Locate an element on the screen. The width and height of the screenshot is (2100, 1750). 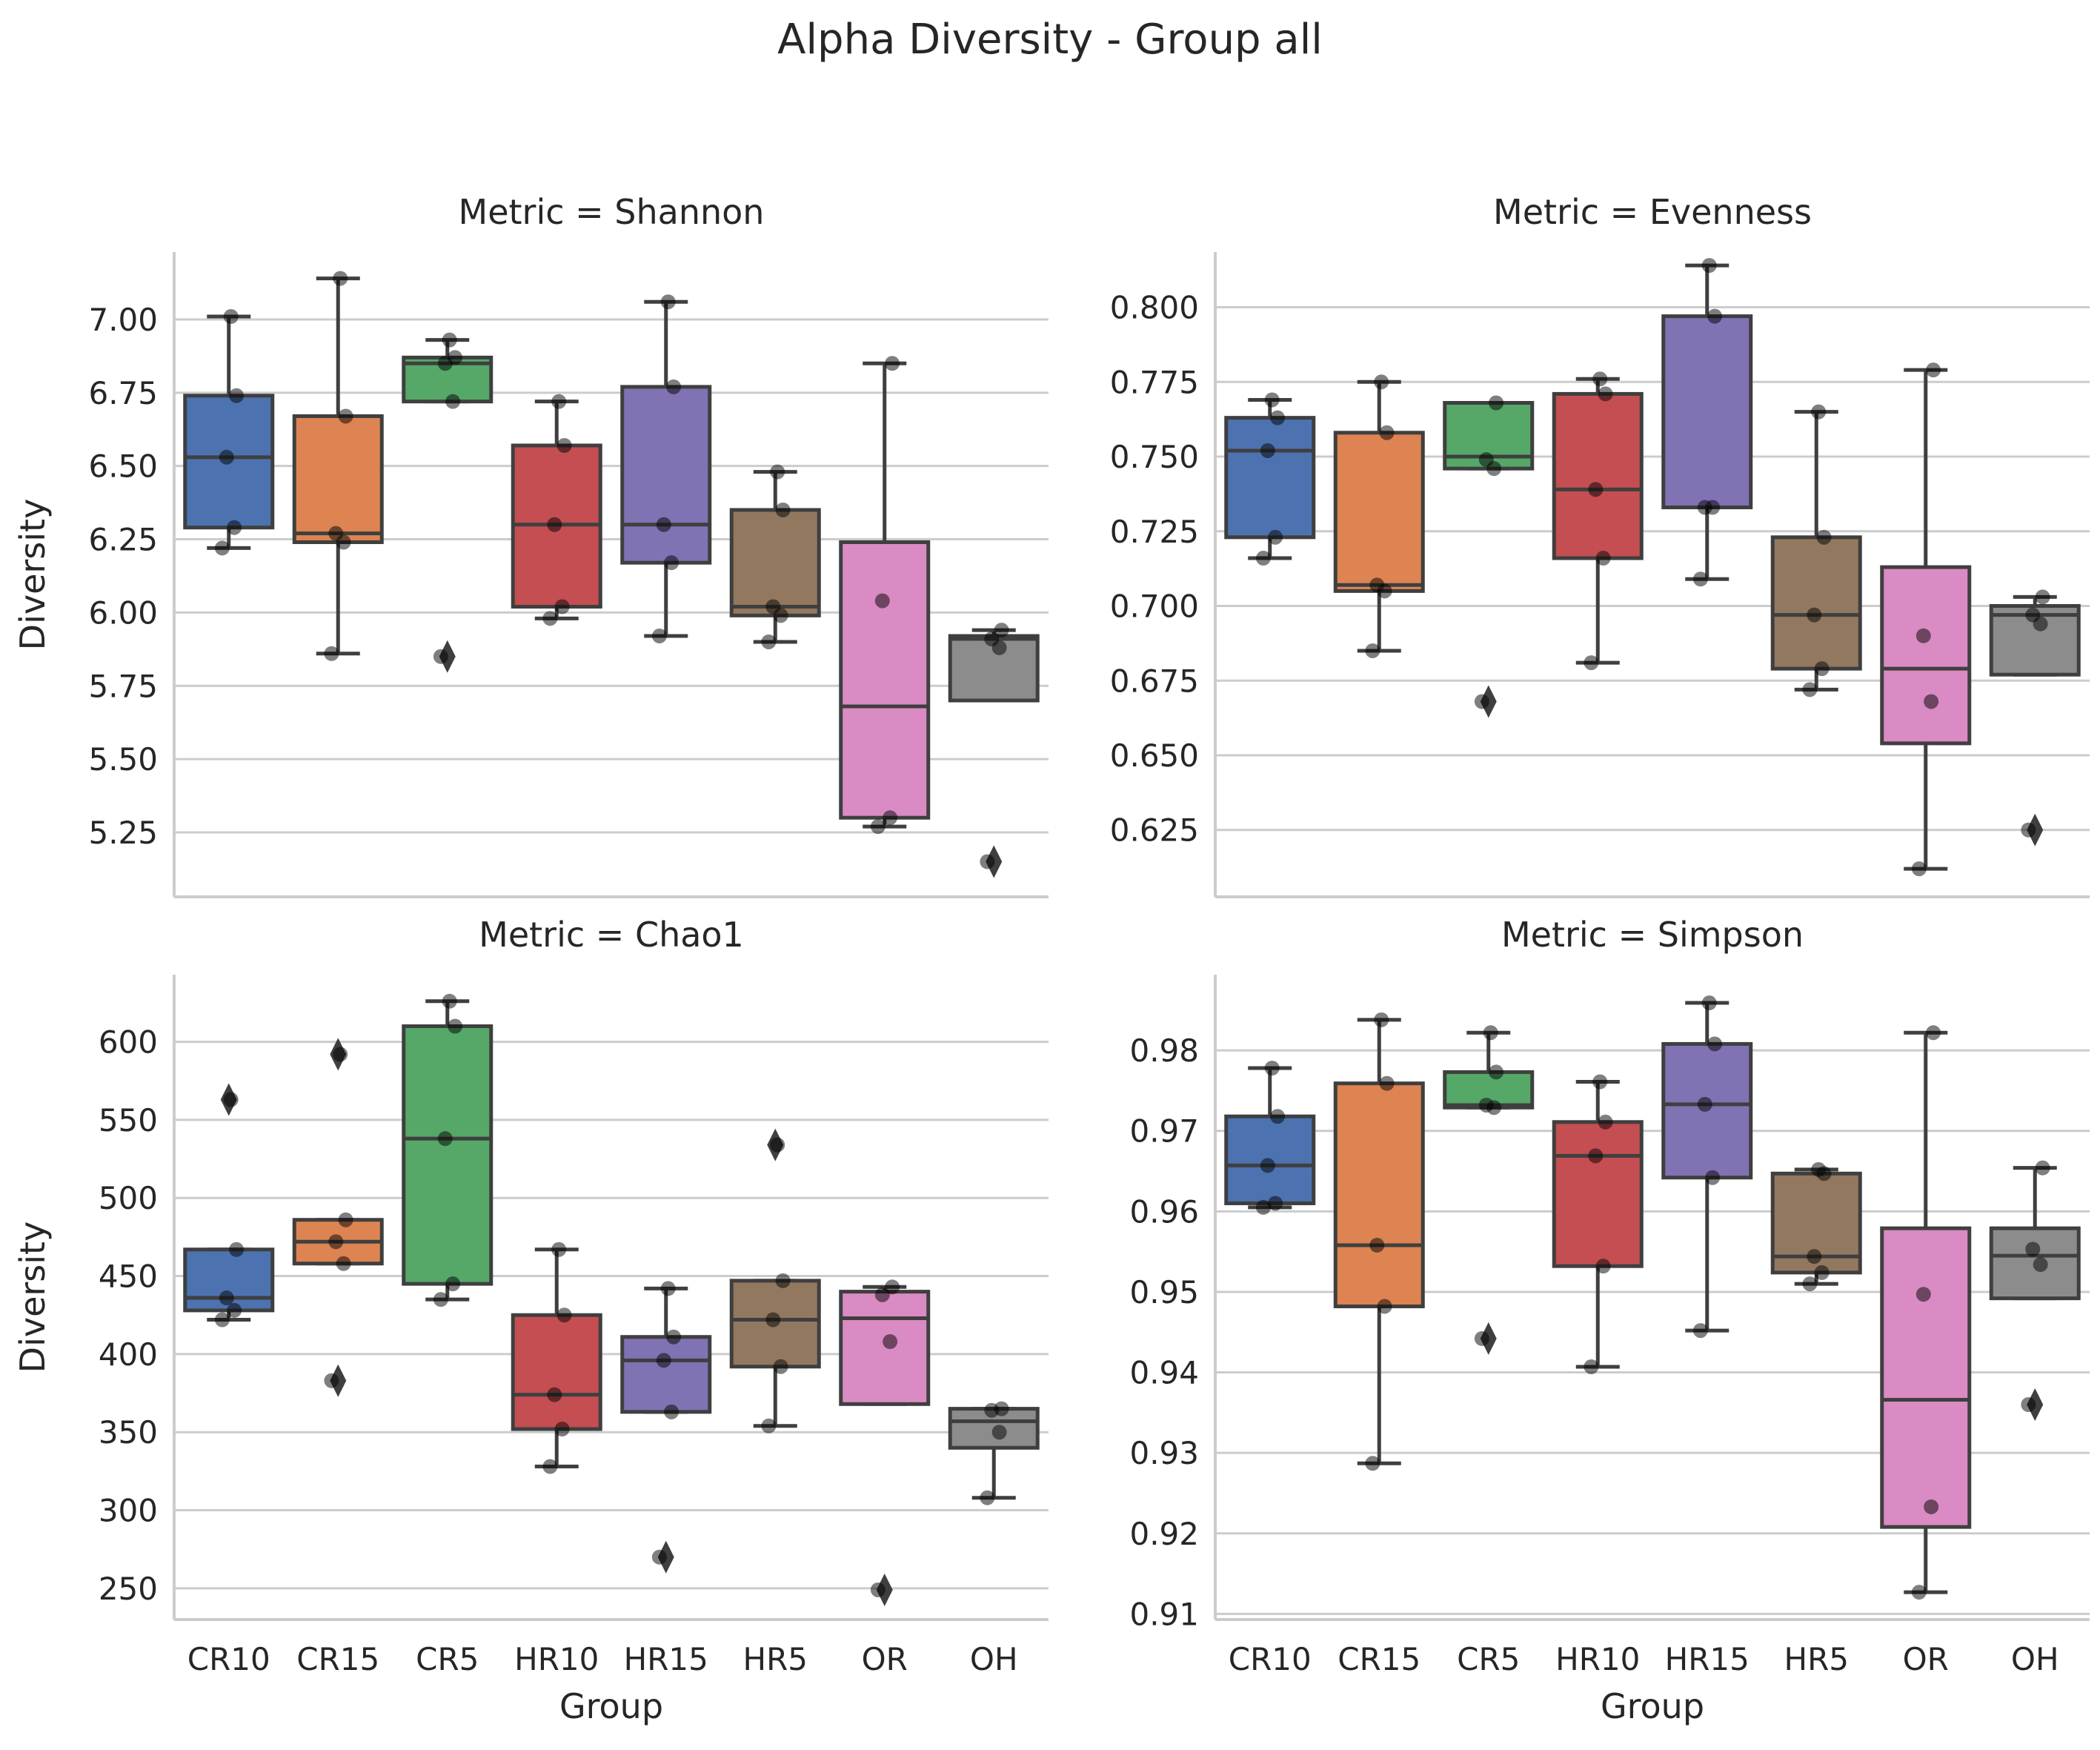
panel-title: Metric = Evenness is located at coordinates (1653, 212).